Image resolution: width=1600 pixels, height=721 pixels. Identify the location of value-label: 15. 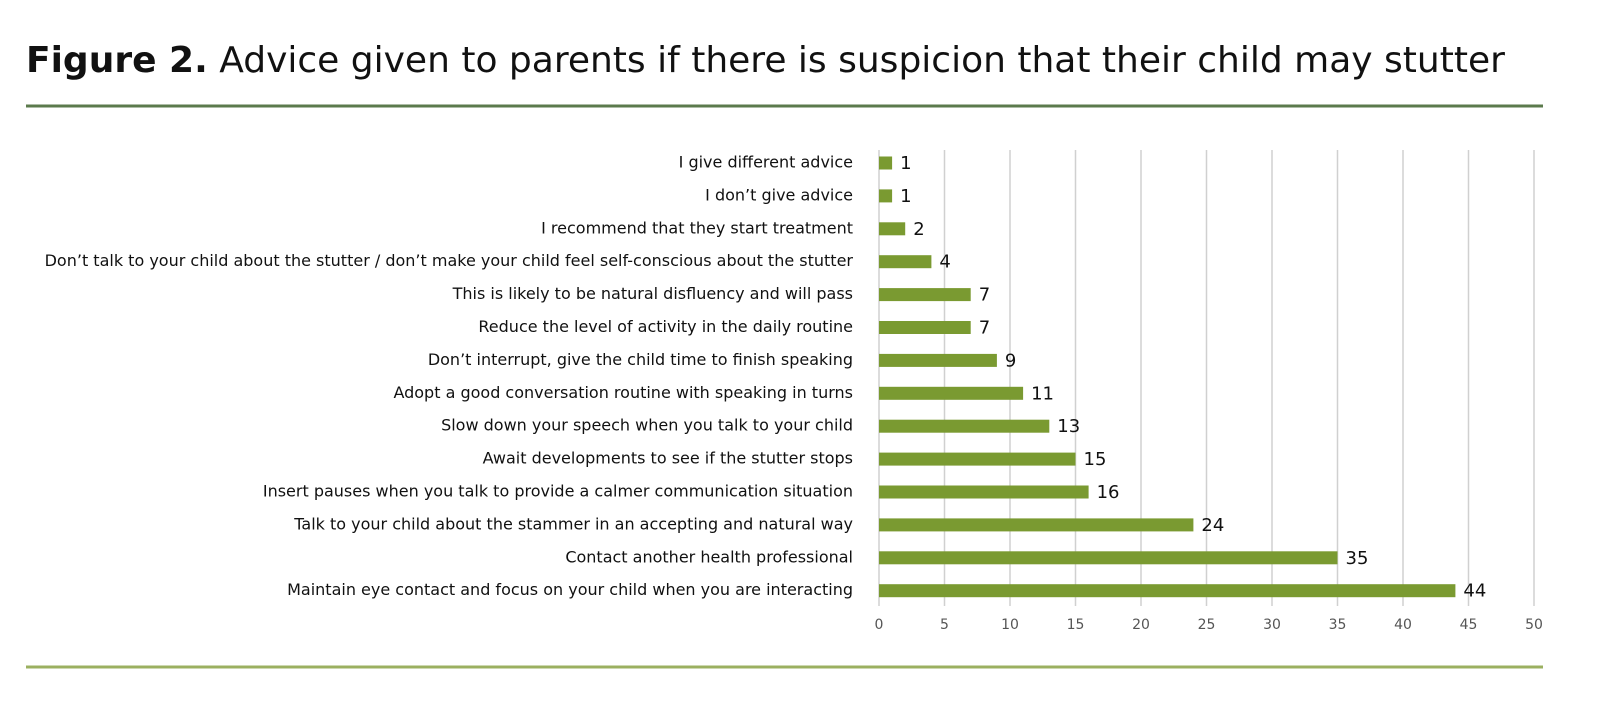
(1095, 459).